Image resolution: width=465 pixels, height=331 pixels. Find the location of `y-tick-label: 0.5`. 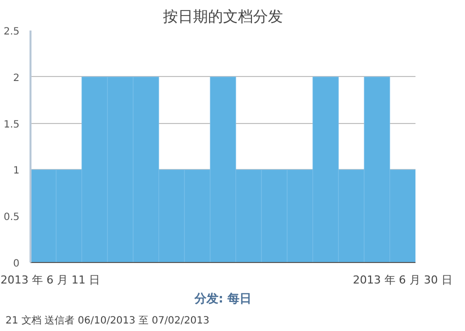

y-tick-label: 0.5 is located at coordinates (12, 218).